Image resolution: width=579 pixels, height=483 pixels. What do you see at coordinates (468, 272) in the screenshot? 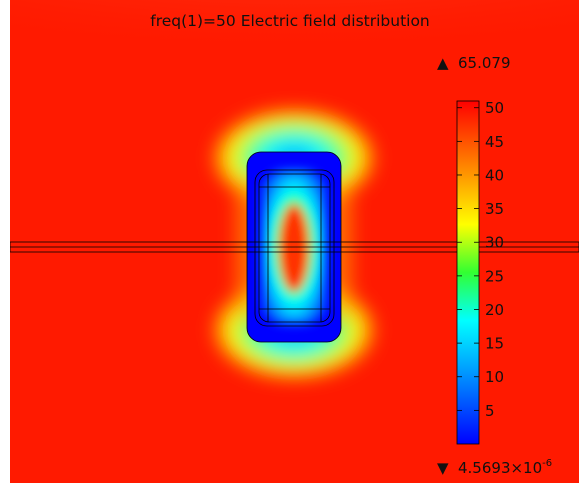
I see `colorbar-gradient` at bounding box center [468, 272].